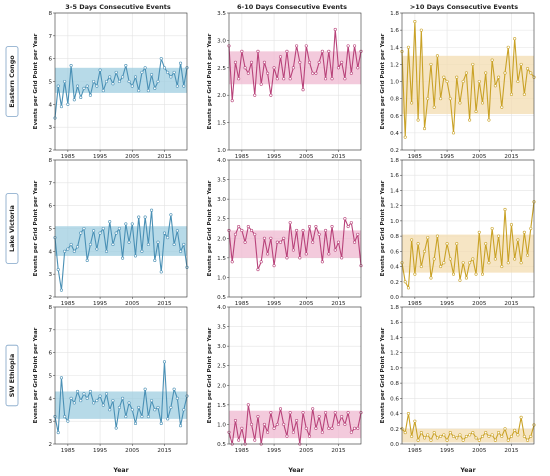  Describe the element at coordinates (12, 228) in the screenshot. I see `row-label-box` at that location.